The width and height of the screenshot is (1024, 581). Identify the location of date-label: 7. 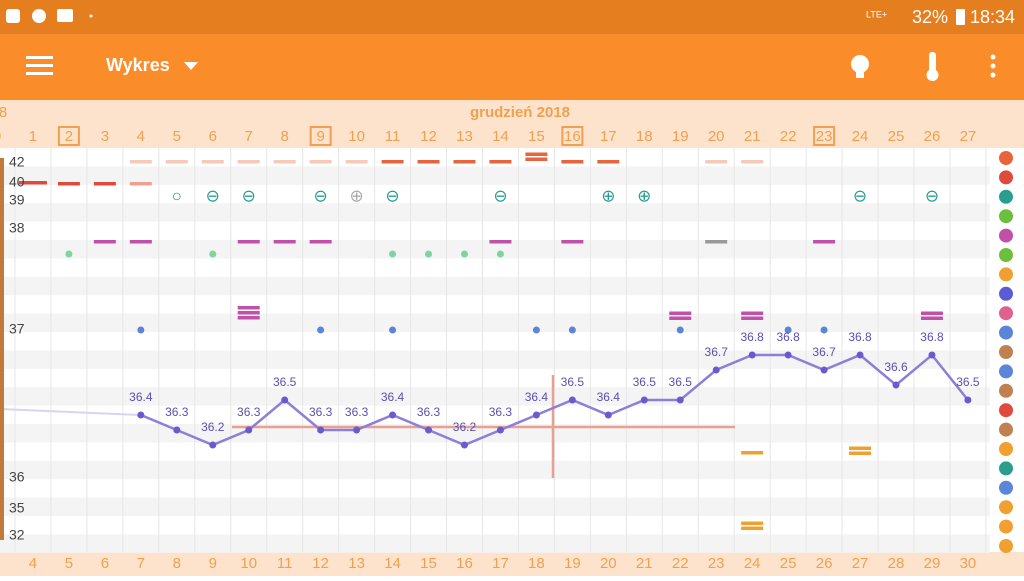
(141, 563).